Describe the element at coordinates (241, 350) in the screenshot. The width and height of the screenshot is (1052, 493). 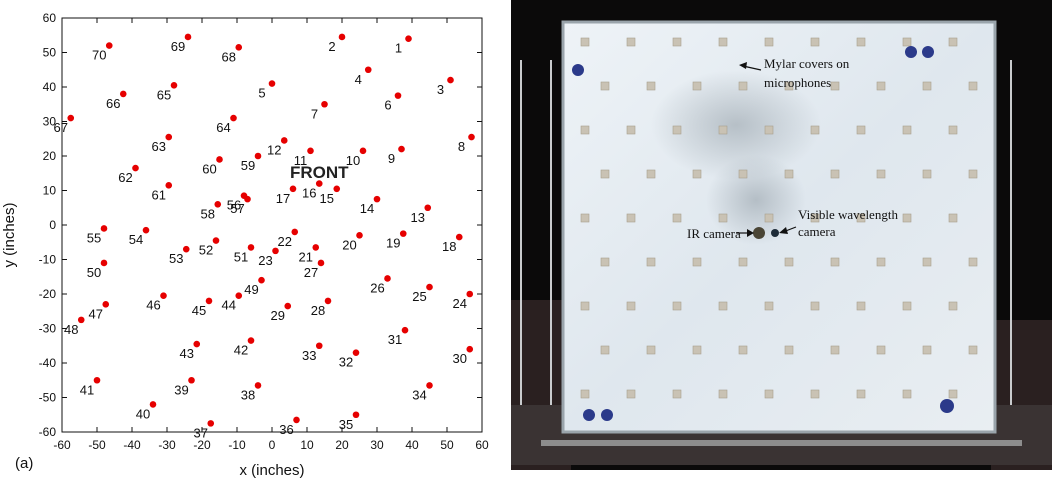
I see `point-label-42: 42` at that location.